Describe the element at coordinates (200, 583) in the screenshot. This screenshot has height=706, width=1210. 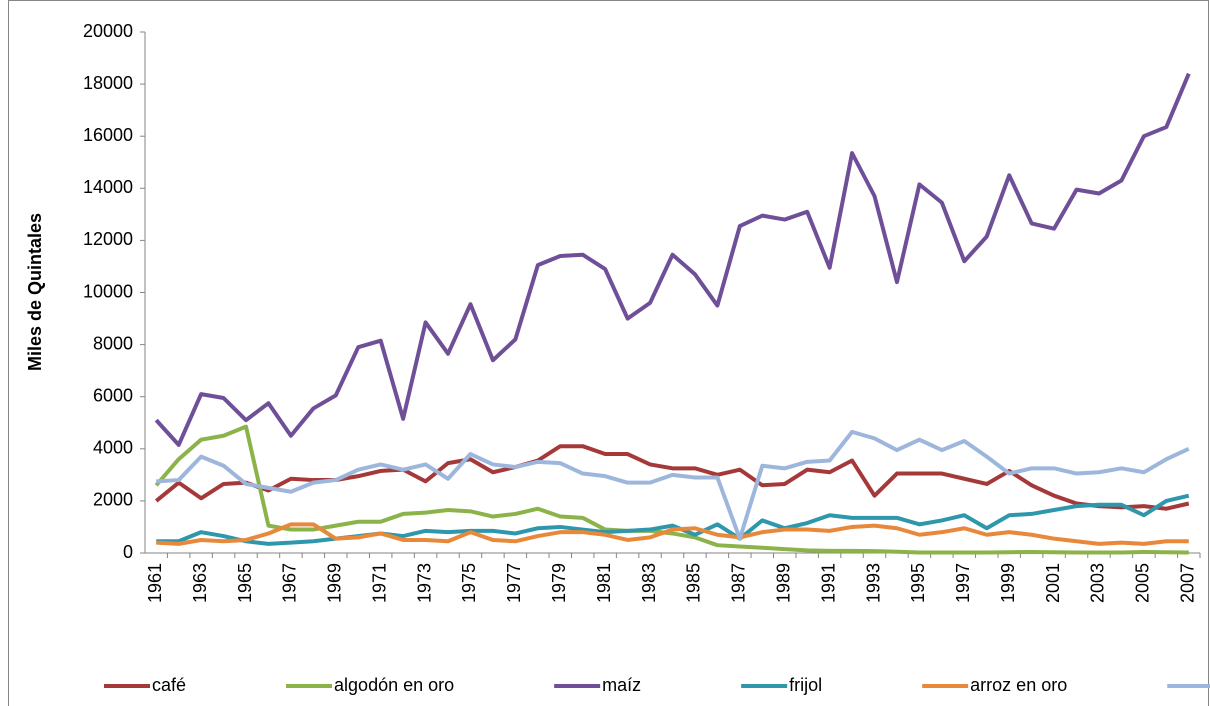
I see `x-tick-label: 1963` at that location.